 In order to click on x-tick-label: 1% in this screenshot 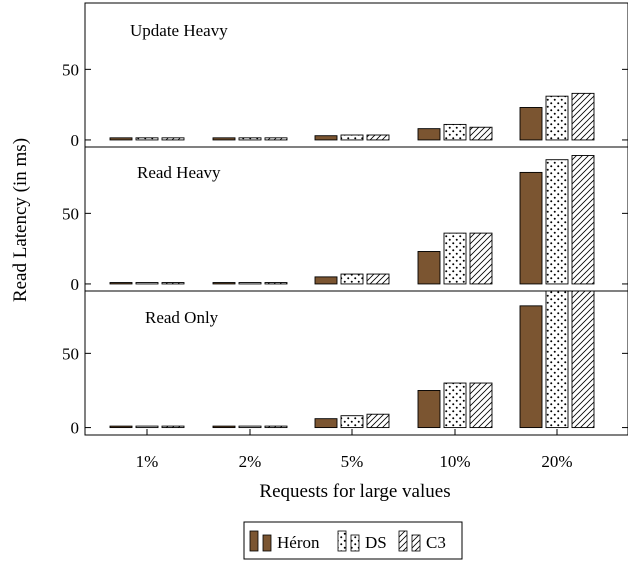, I will do `click(147, 461)`.